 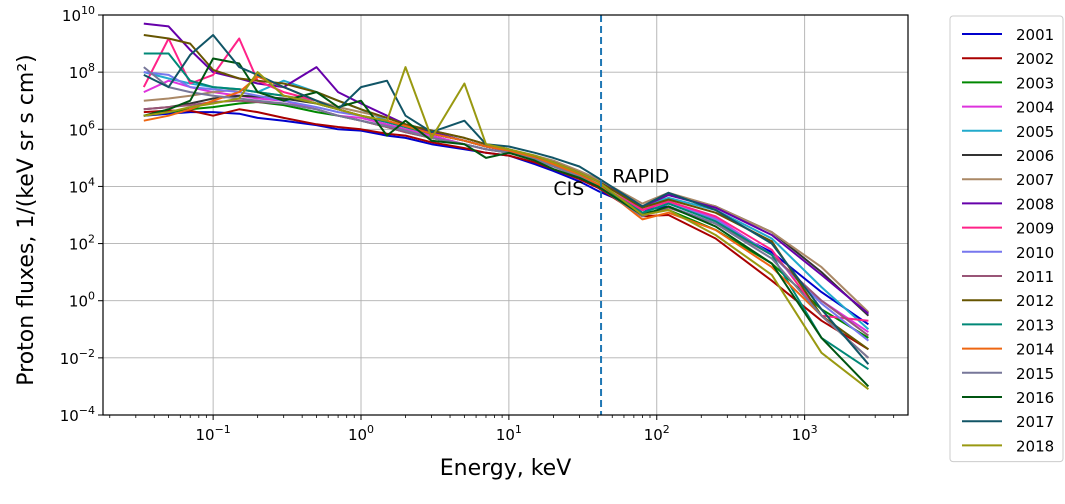 What do you see at coordinates (506, 468) in the screenshot?
I see `x-axis-label: Energy, keV` at bounding box center [506, 468].